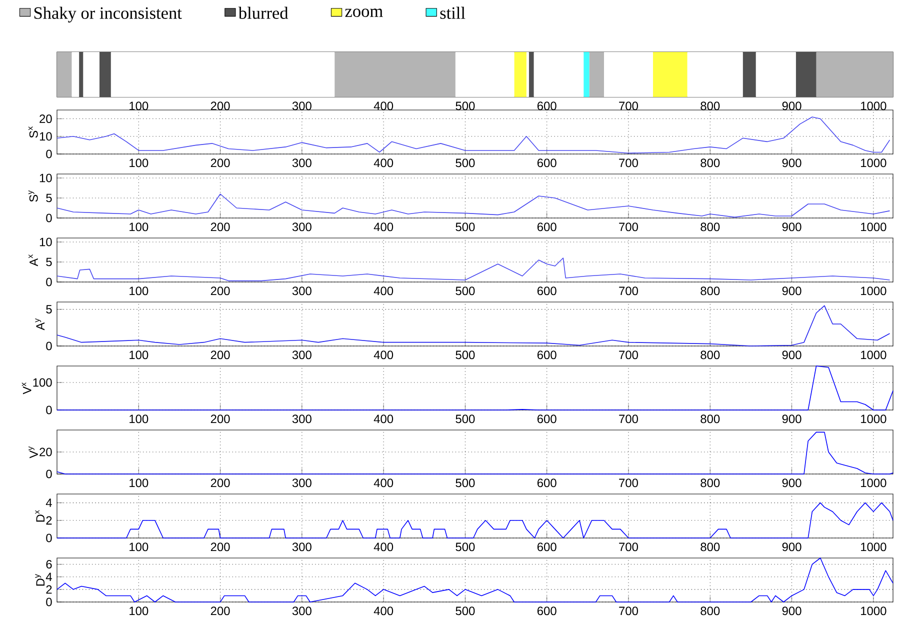  I want to click on legend-label: Shaky or inconsistent, so click(108, 14).